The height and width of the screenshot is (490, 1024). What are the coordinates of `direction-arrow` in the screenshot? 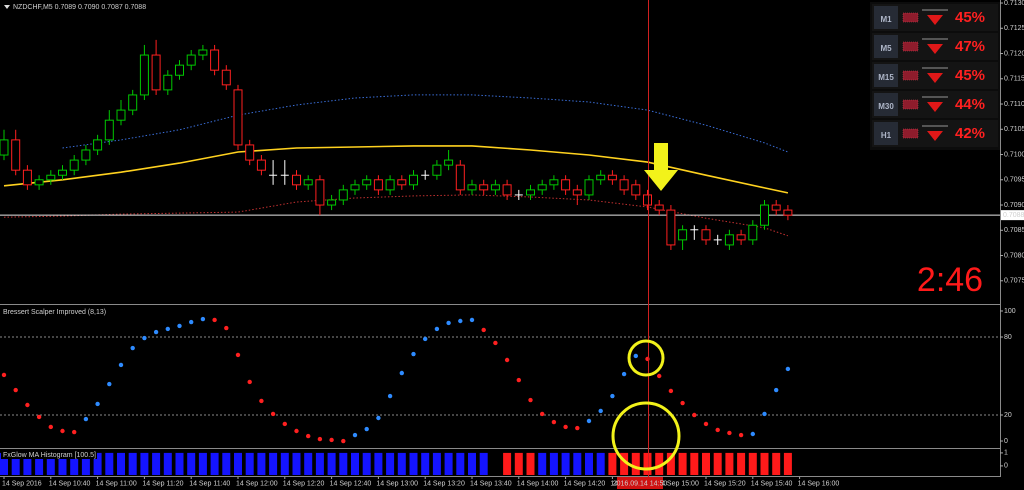 It's located at (935, 49).